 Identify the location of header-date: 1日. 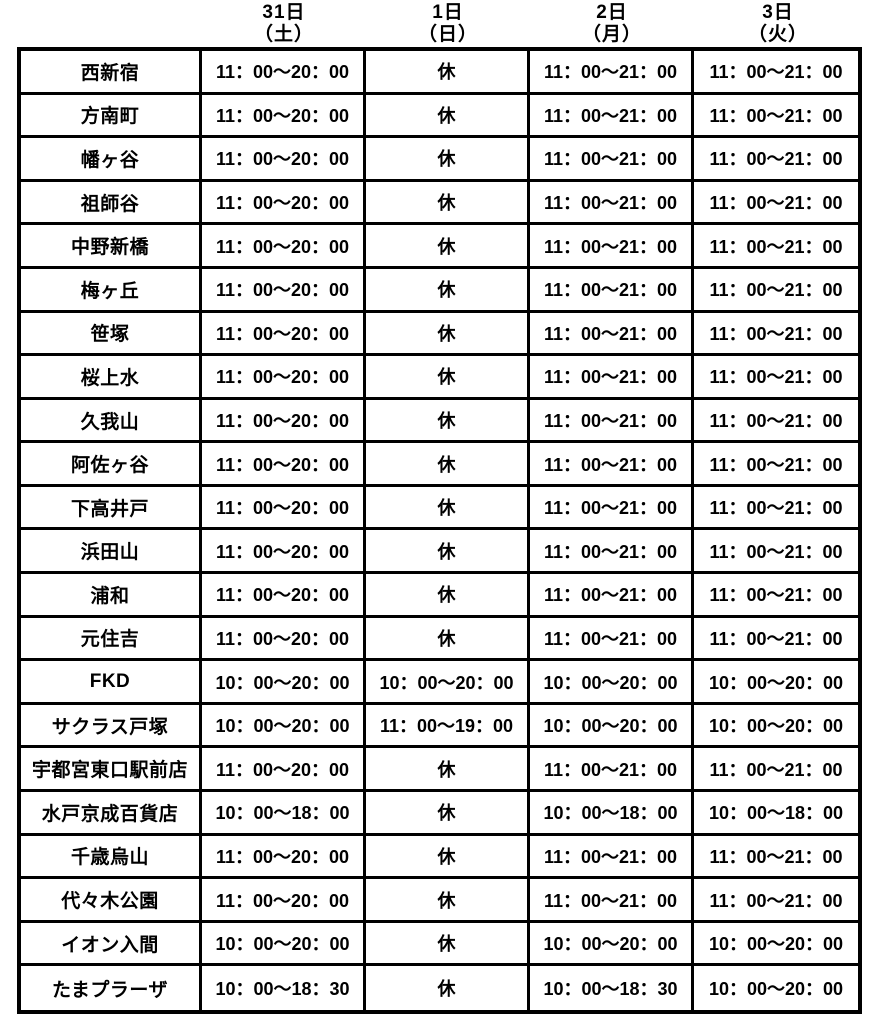
(448, 12).